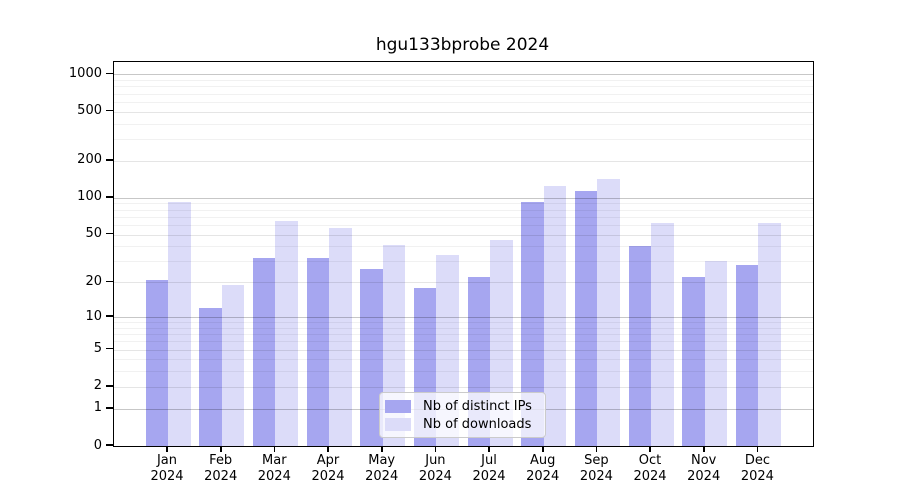 The height and width of the screenshot is (500, 900). What do you see at coordinates (543, 449) in the screenshot?
I see `x-tick-mark-aug` at bounding box center [543, 449].